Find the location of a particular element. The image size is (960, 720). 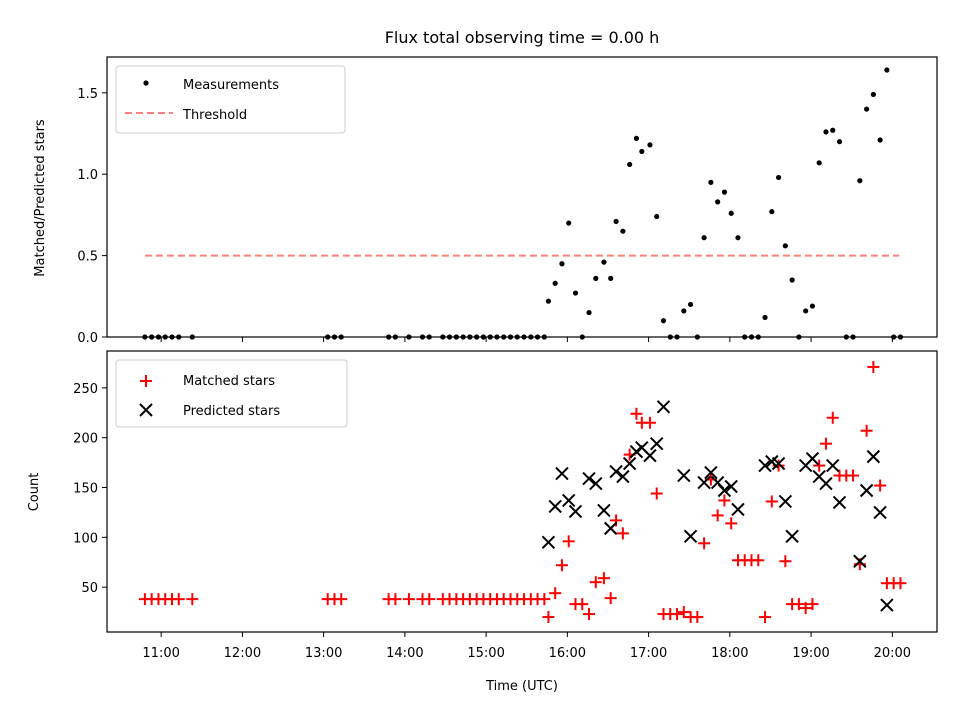

top-y-tick-label: 1.5 is located at coordinates (87, 94).